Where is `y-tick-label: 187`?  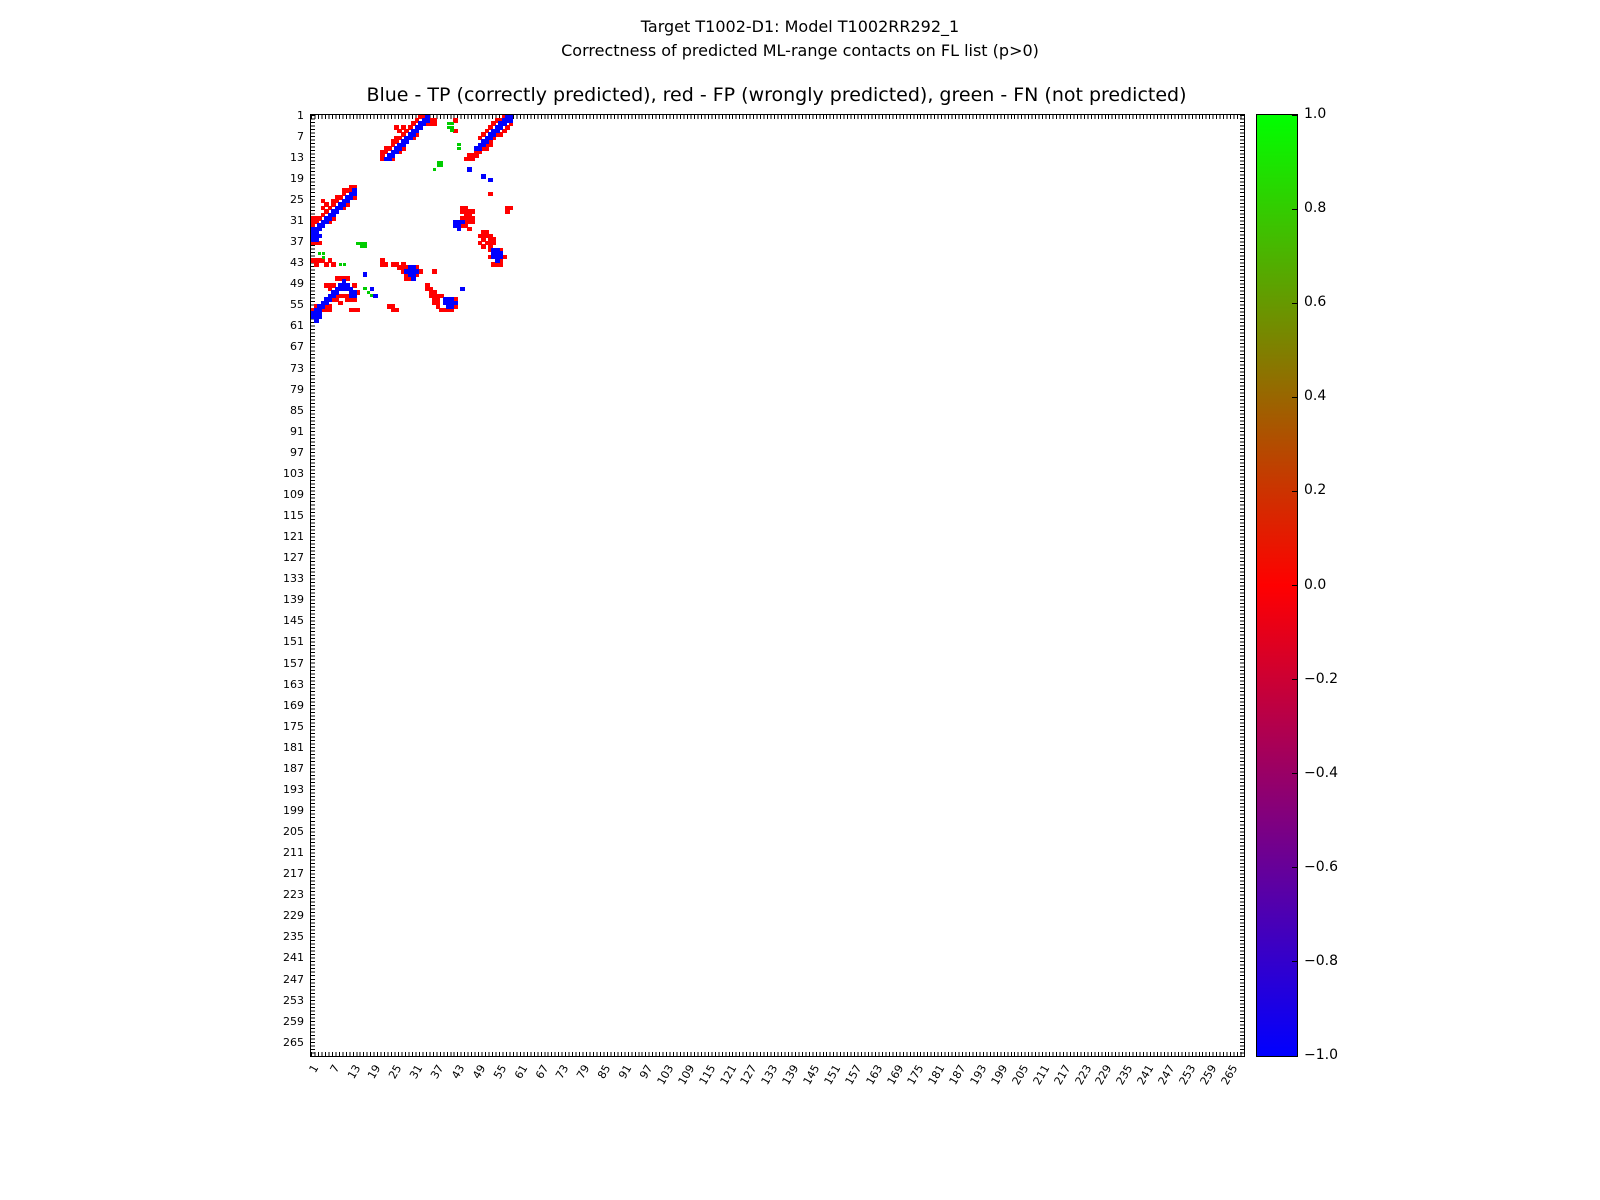
y-tick-label: 187 is located at coordinates (293, 768).